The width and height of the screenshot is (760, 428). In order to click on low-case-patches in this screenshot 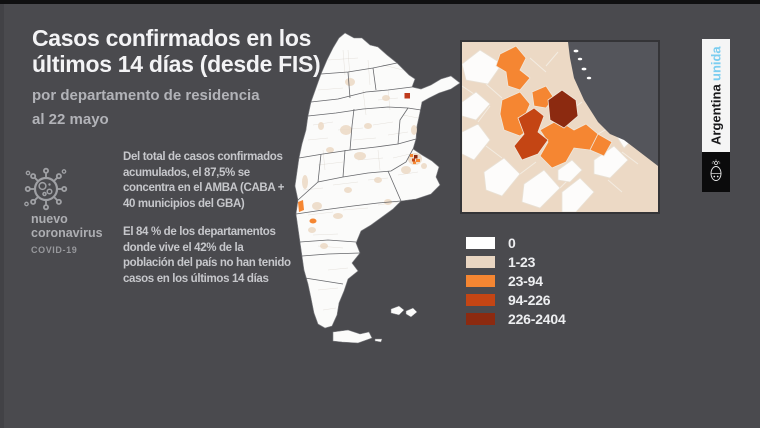, I will do `click(364, 163)`.